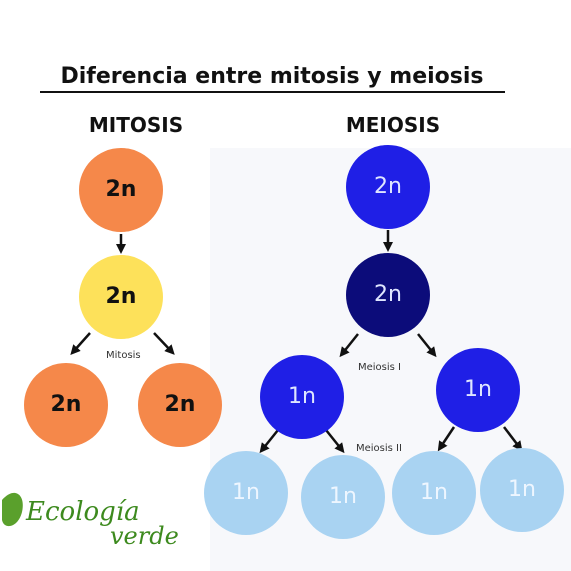  I want to click on meiosis-heading: MEIOSIS, so click(393, 125).